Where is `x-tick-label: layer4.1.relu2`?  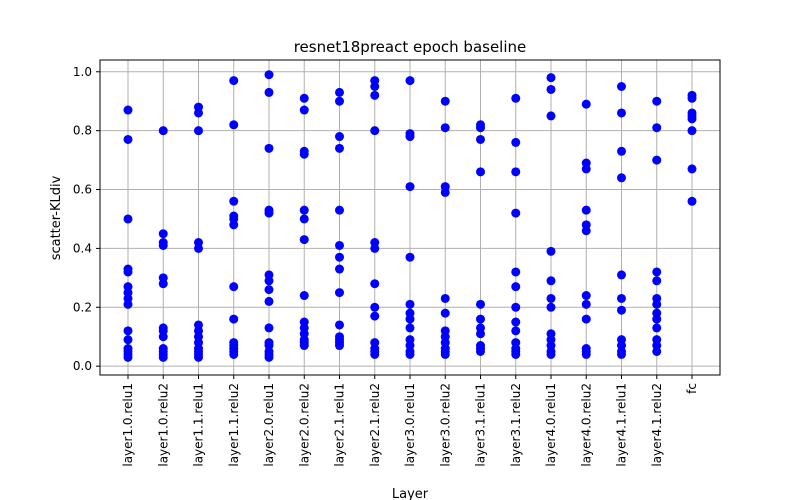 x-tick-label: layer4.1.relu2 is located at coordinates (657, 425).